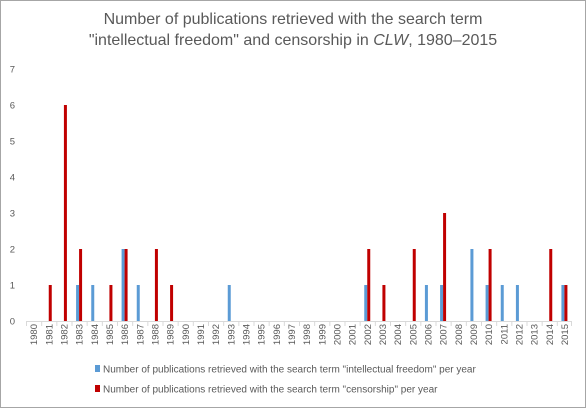  I want to click on x-tick-label: 1985, so click(110, 334).